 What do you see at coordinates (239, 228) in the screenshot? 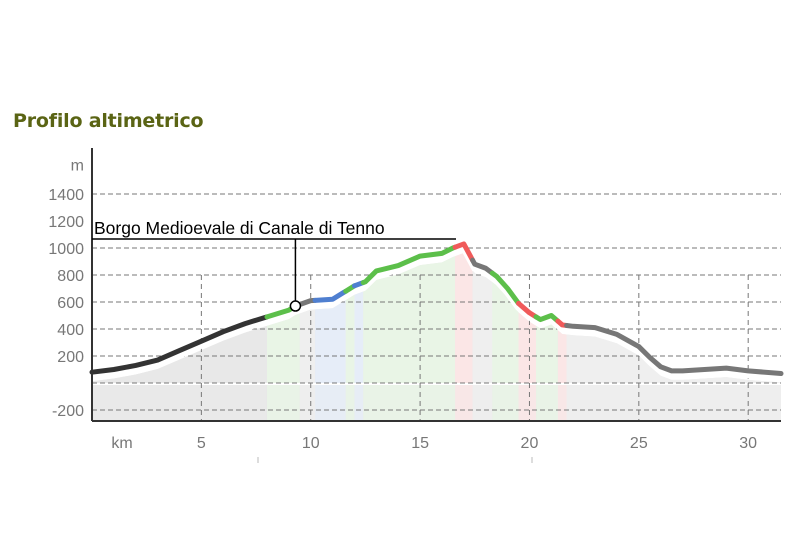
I see `poi-label: Borgo Medioevale di Canale di Tenno` at bounding box center [239, 228].